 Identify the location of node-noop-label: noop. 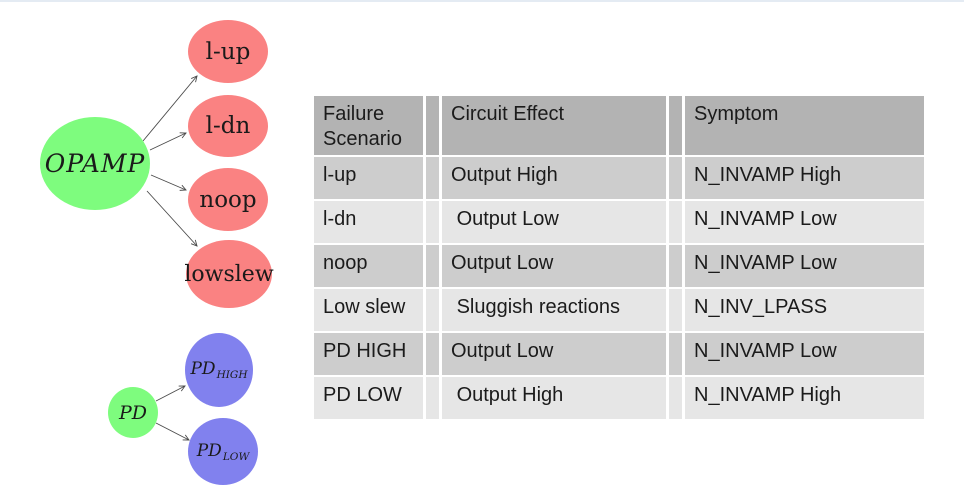
(228, 199).